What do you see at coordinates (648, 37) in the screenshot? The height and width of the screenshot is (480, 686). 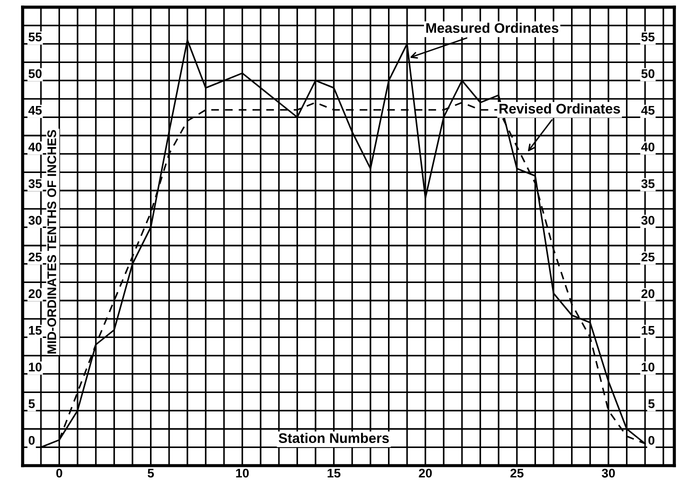 I see `y2-tick-label: 55` at bounding box center [648, 37].